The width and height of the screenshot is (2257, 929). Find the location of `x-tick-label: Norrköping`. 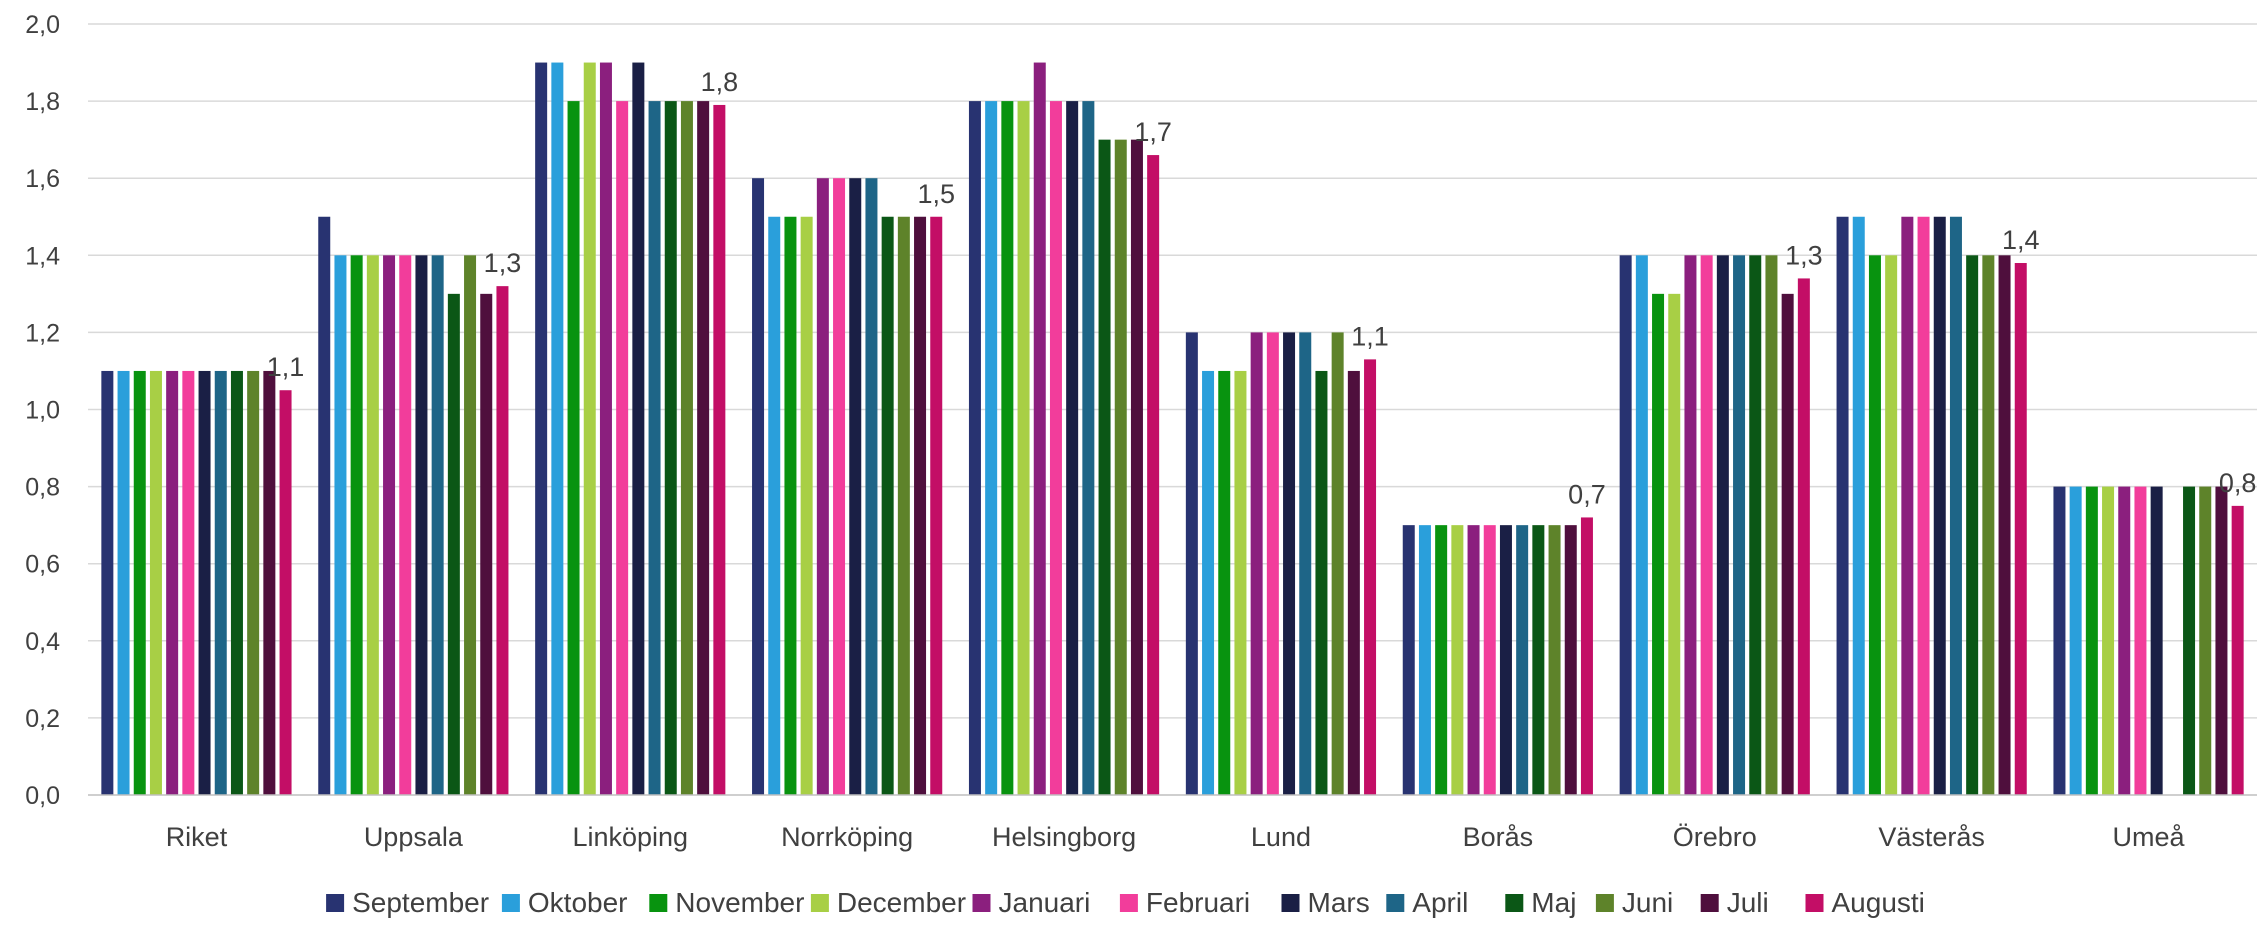

x-tick-label: Norrköping is located at coordinates (847, 837).